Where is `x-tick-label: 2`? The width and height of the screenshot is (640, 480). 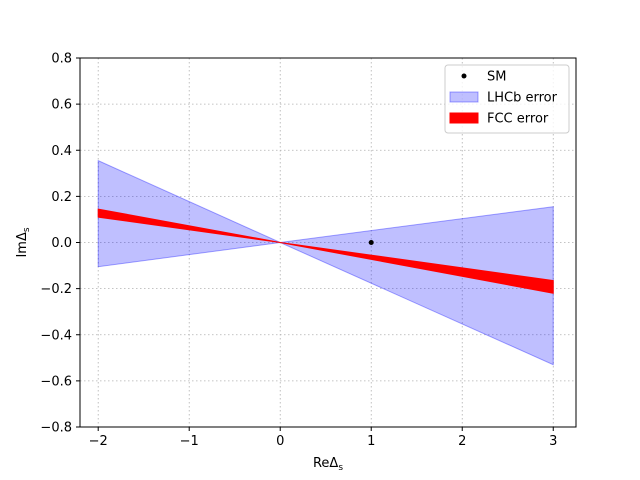 x-tick-label: 2 is located at coordinates (462, 441).